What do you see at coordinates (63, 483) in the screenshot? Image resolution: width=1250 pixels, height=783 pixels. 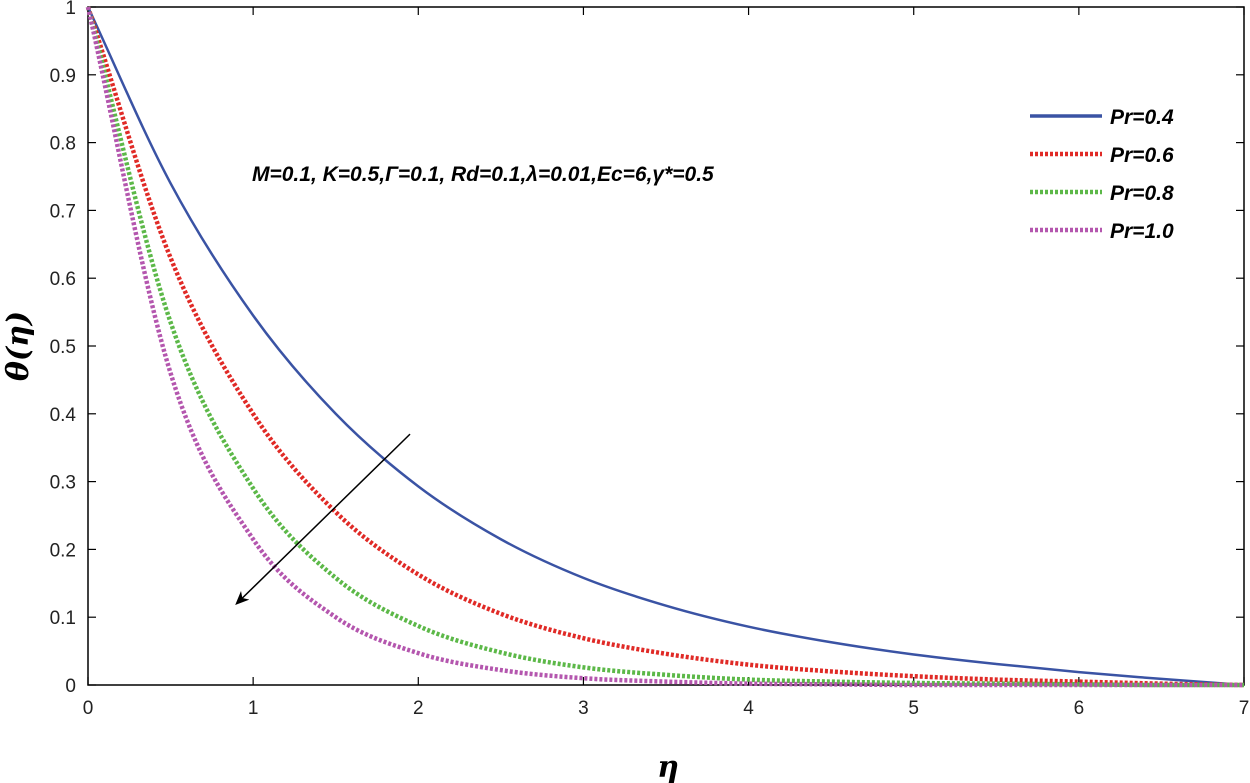 I see `y-tick-label: 0.3` at bounding box center [63, 483].